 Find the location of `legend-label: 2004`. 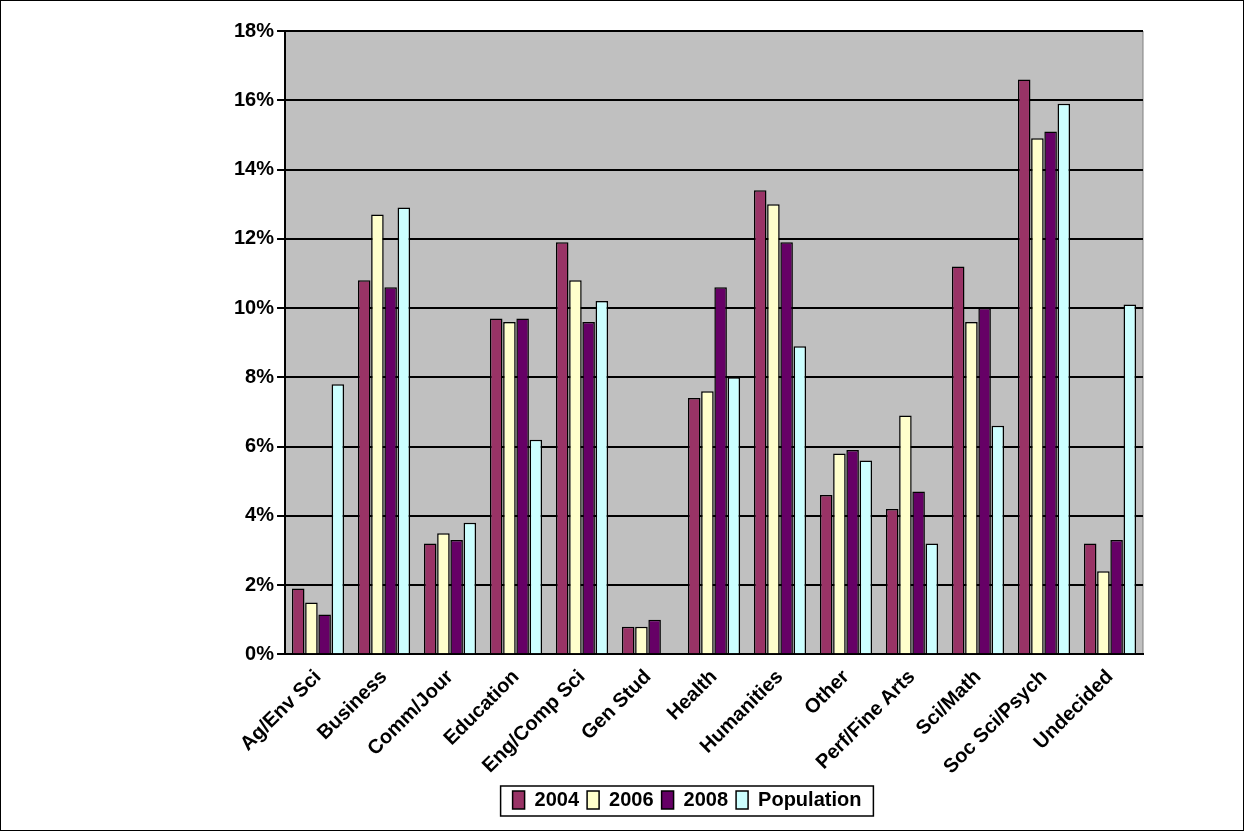

legend-label: 2004 is located at coordinates (557, 798).